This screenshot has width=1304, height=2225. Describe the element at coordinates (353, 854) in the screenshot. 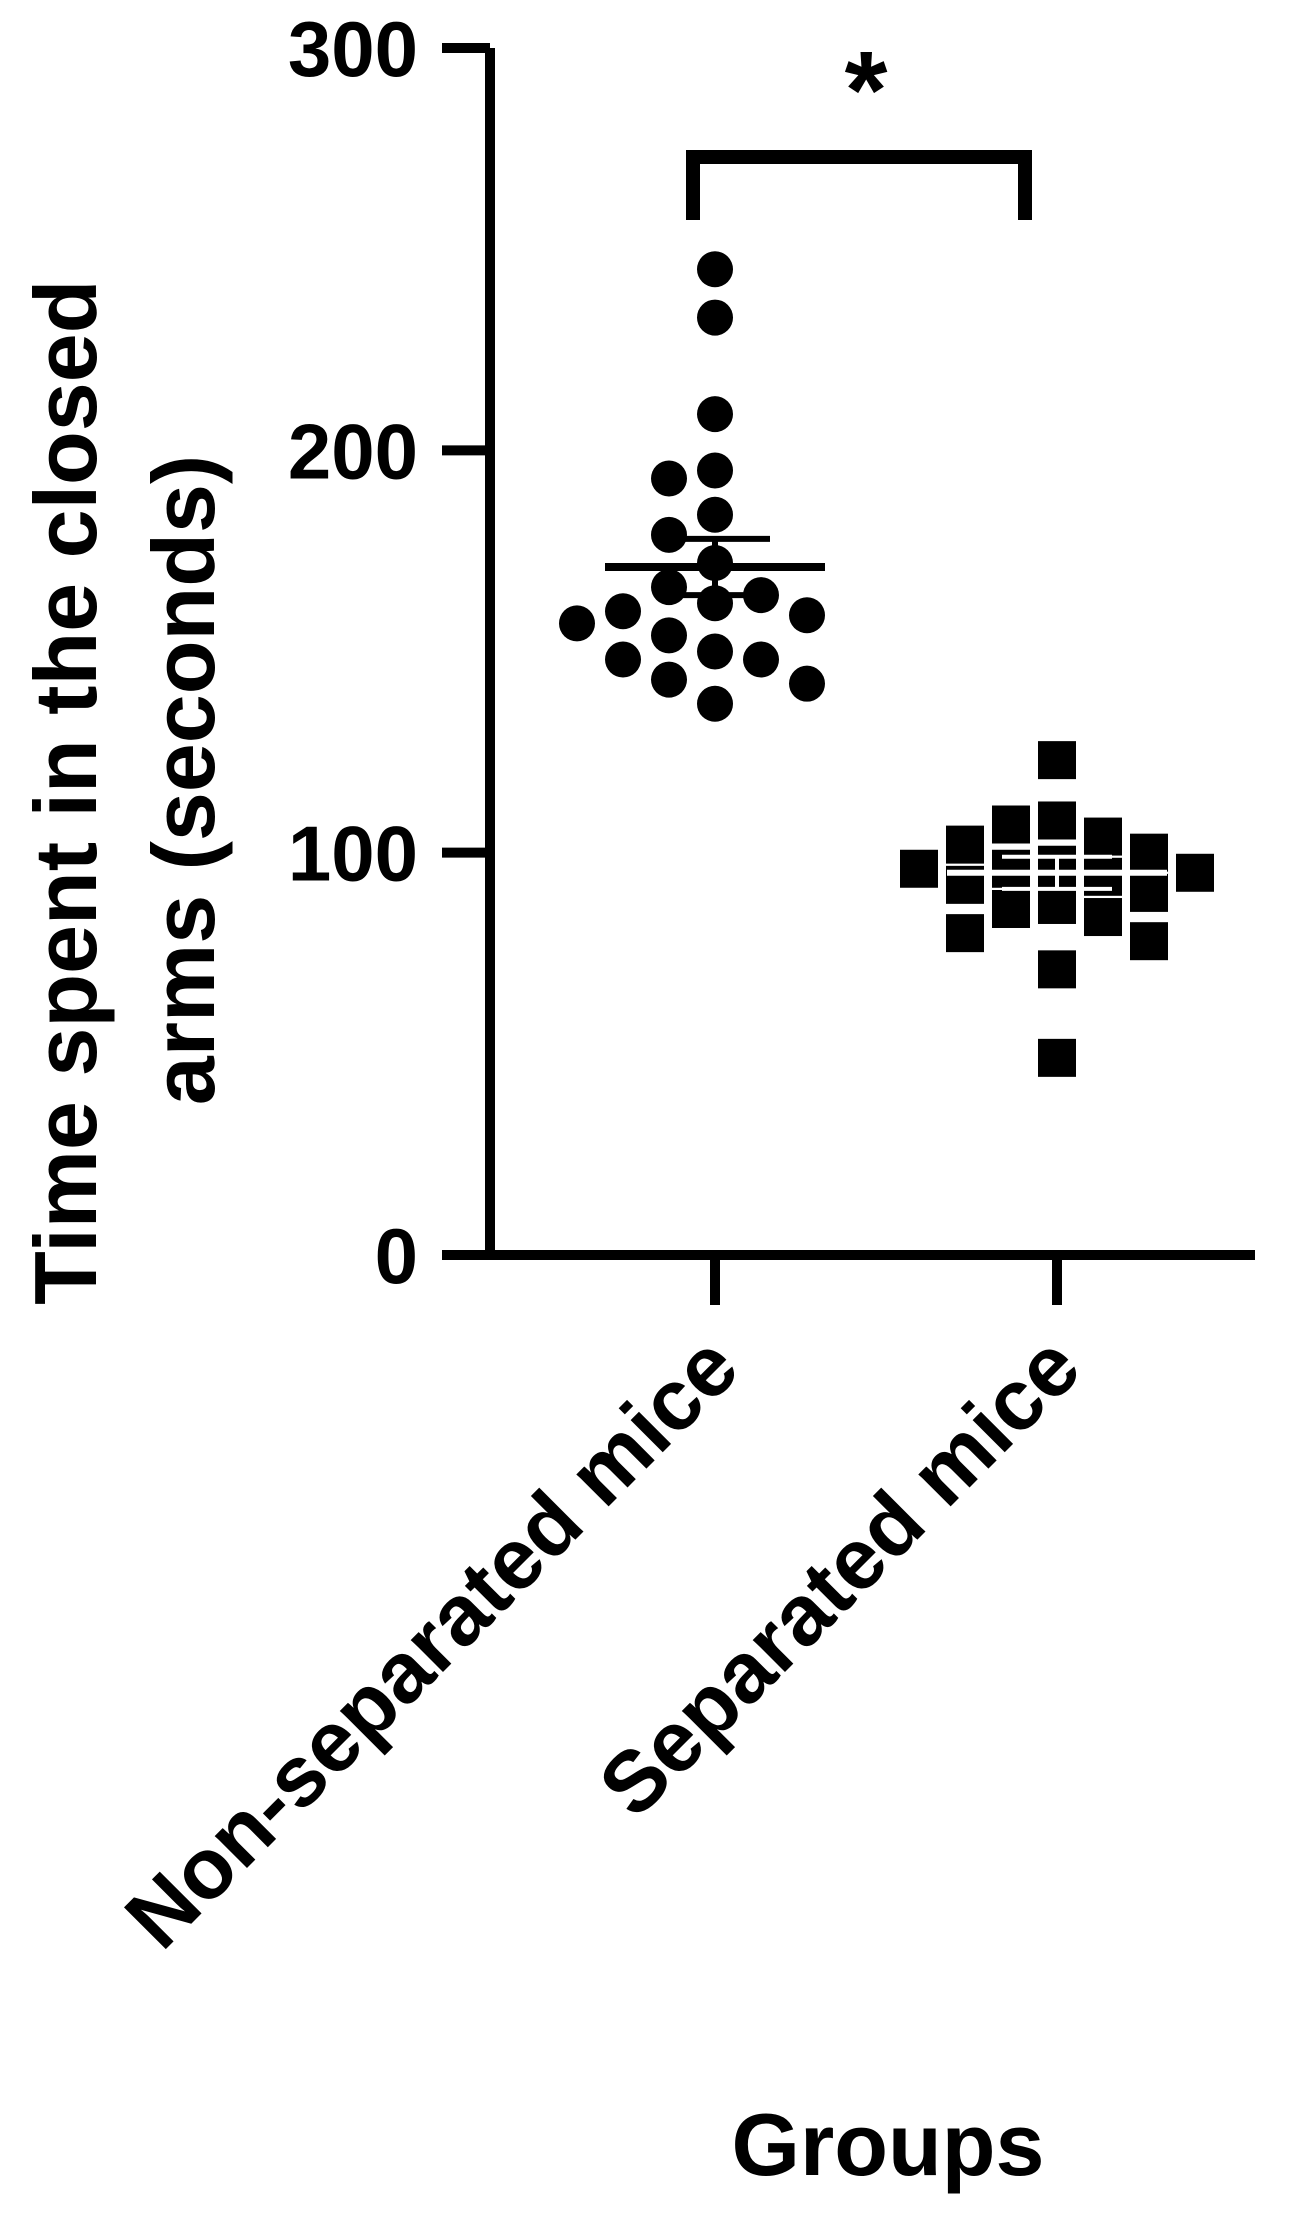

I see `y-tick-label: 100` at that location.